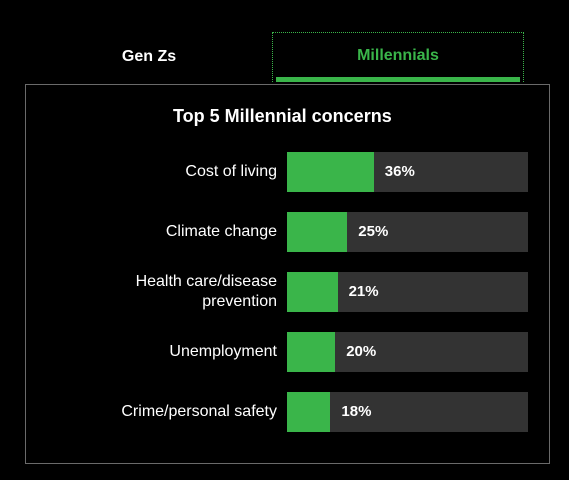 Image resolution: width=569 pixels, height=480 pixels. What do you see at coordinates (407, 232) in the screenshot?
I see `bar-track: 25%` at bounding box center [407, 232].